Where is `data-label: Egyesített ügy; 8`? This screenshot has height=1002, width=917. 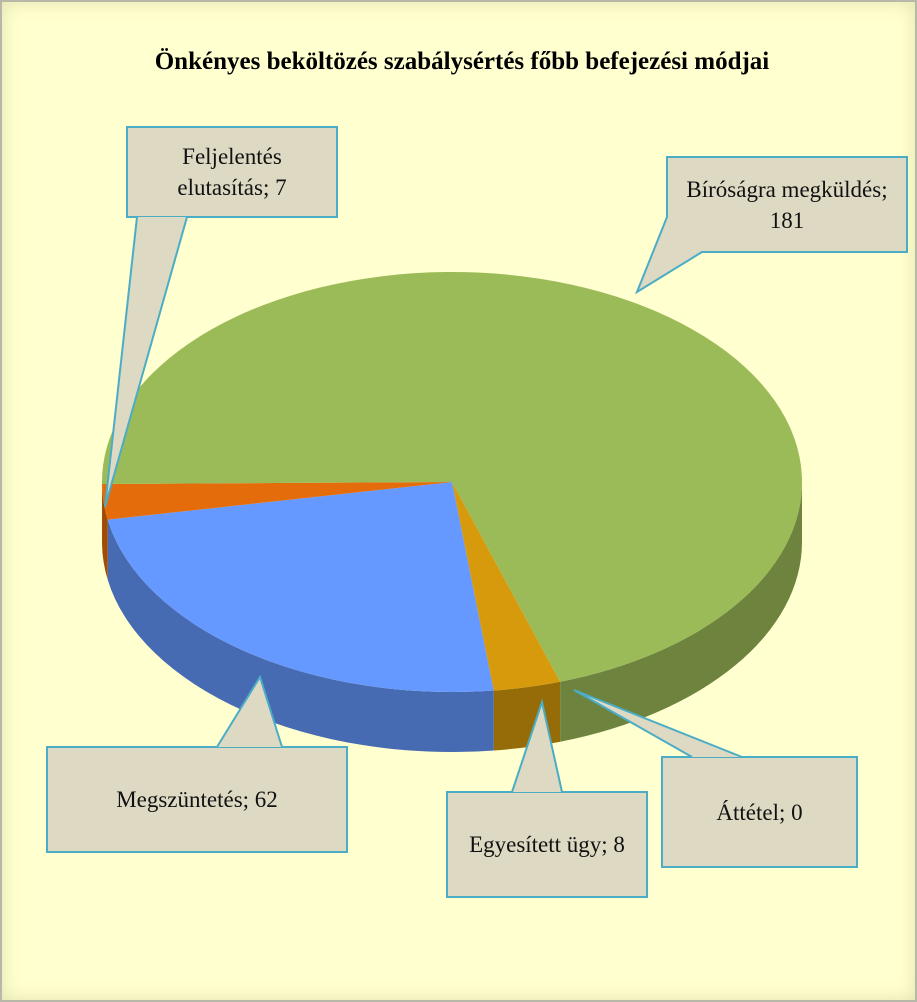
data-label: Egyesített ügy; 8 is located at coordinates (547, 844).